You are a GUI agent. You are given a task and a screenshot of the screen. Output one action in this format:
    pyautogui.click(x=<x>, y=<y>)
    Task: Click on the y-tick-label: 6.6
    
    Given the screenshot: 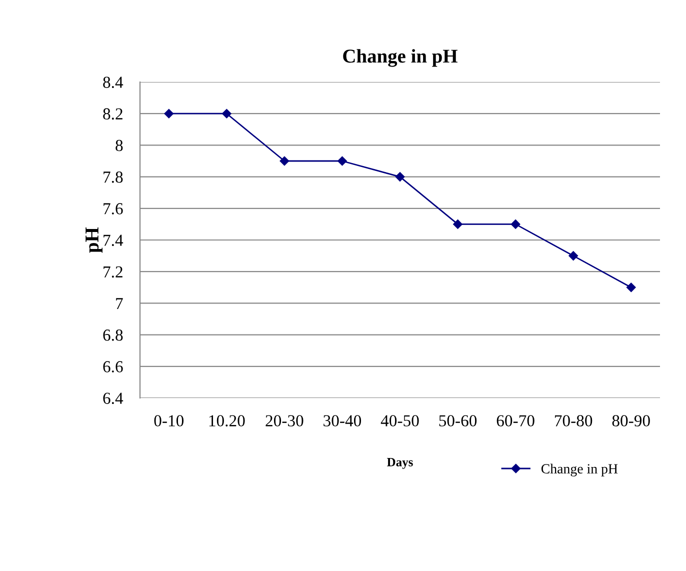 What is the action you would take?
    pyautogui.click(x=113, y=366)
    